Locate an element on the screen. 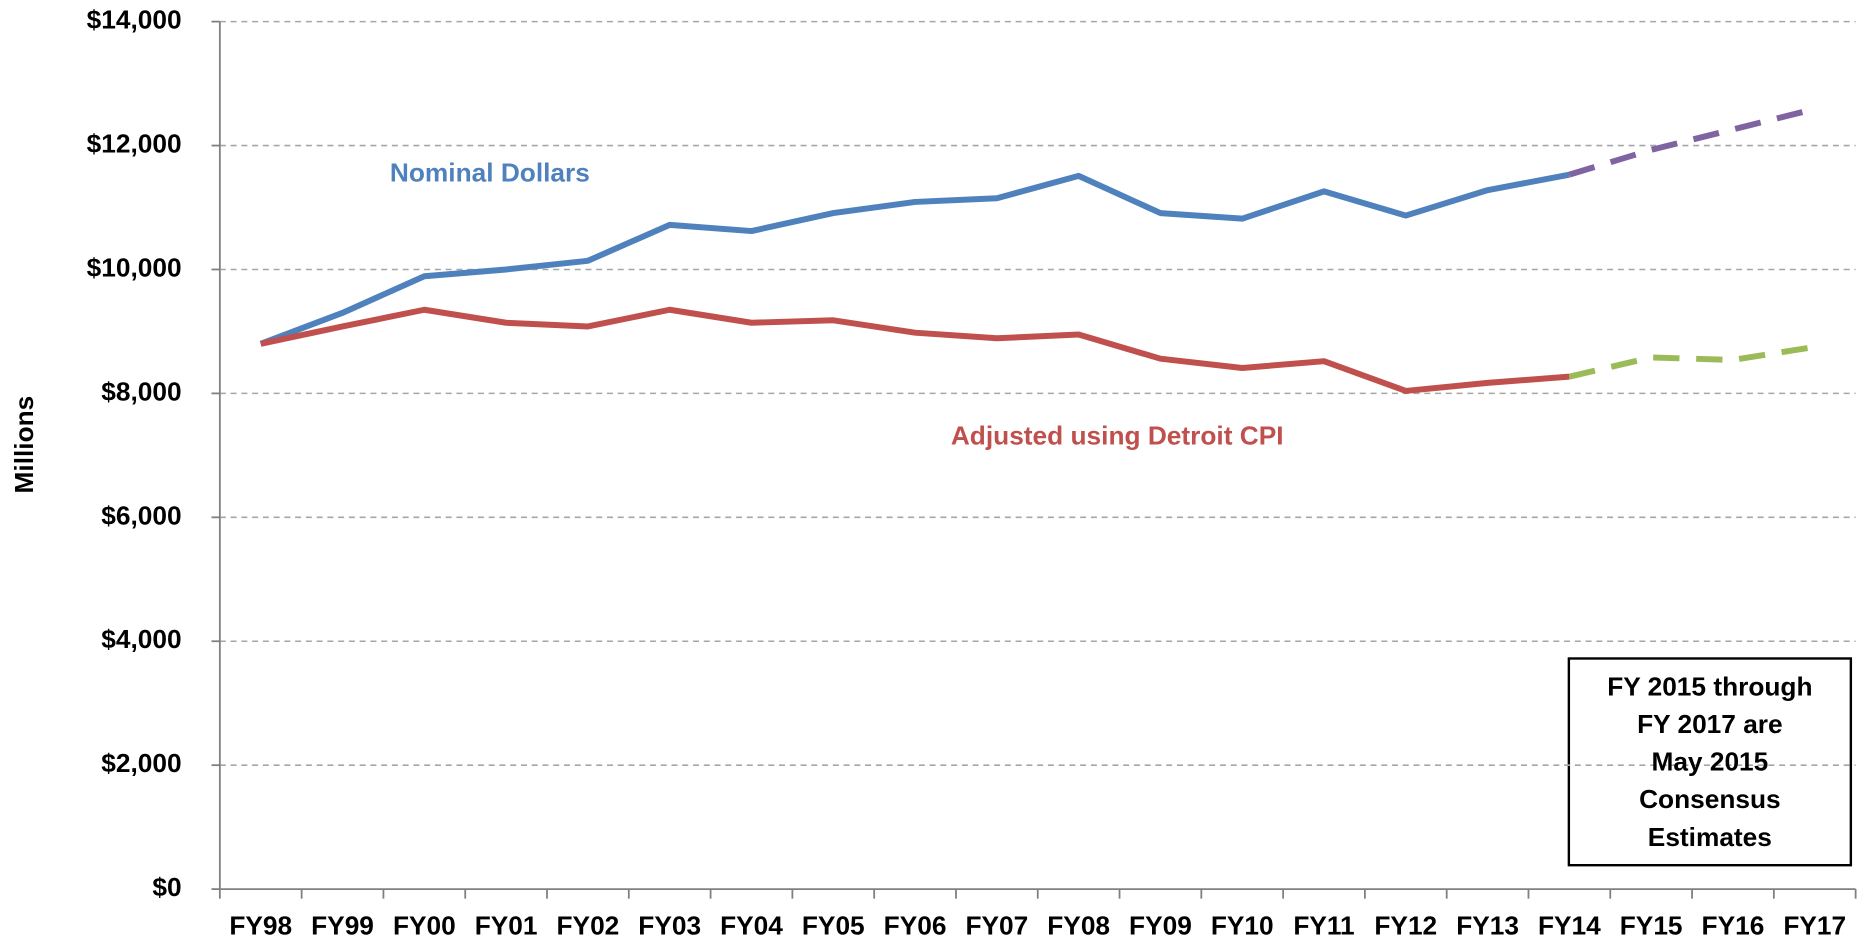 Image resolution: width=1864 pixels, height=942 pixels. x-tick-label: FY13 is located at coordinates (1487, 923).